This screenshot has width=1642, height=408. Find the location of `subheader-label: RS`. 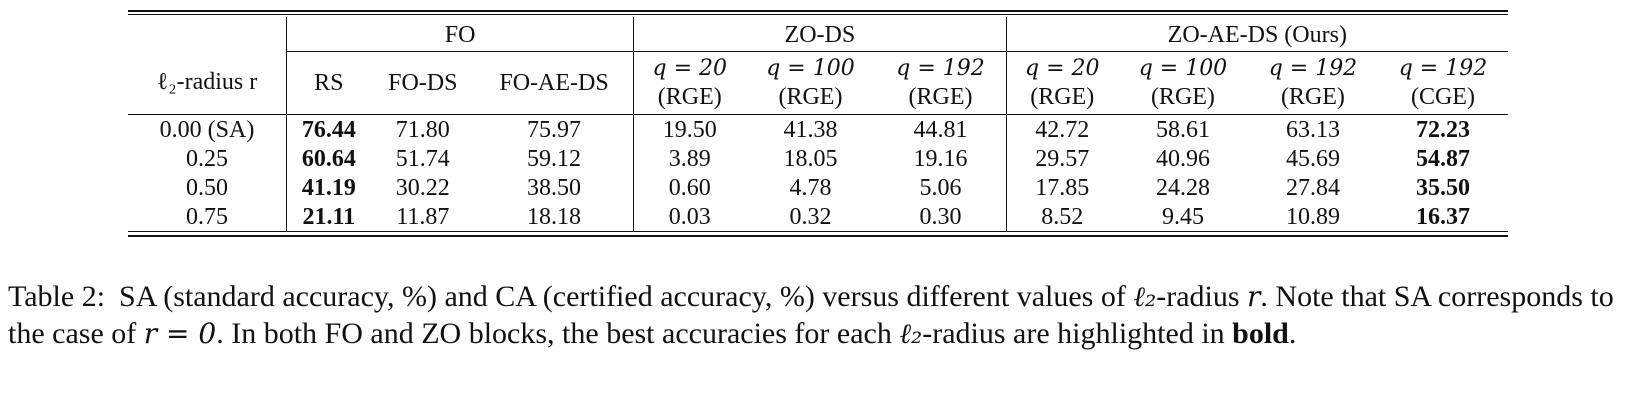

subheader-label: RS is located at coordinates (329, 82).